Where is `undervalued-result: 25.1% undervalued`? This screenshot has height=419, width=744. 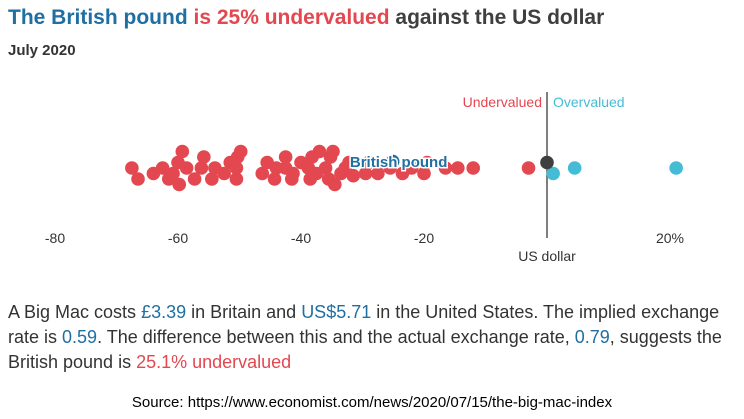
undervalued-result: 25.1% undervalued is located at coordinates (214, 362).